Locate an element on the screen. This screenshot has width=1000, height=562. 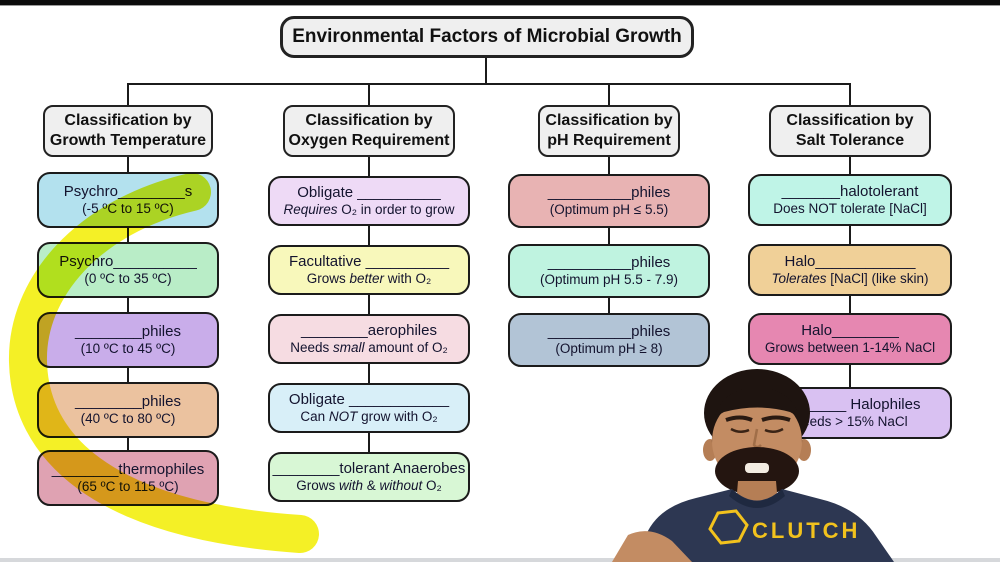
flow-box-line2-segment: (10 ºC to 45 ºC) is located at coordinates (128, 349).